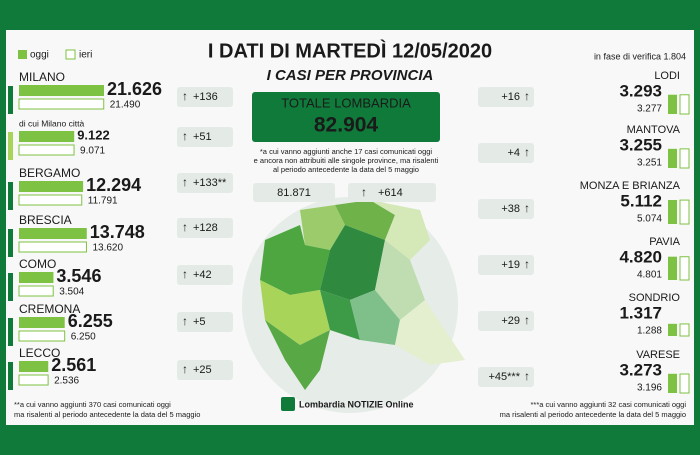 The image size is (700, 455). I want to click on change: +4, so click(513, 153).